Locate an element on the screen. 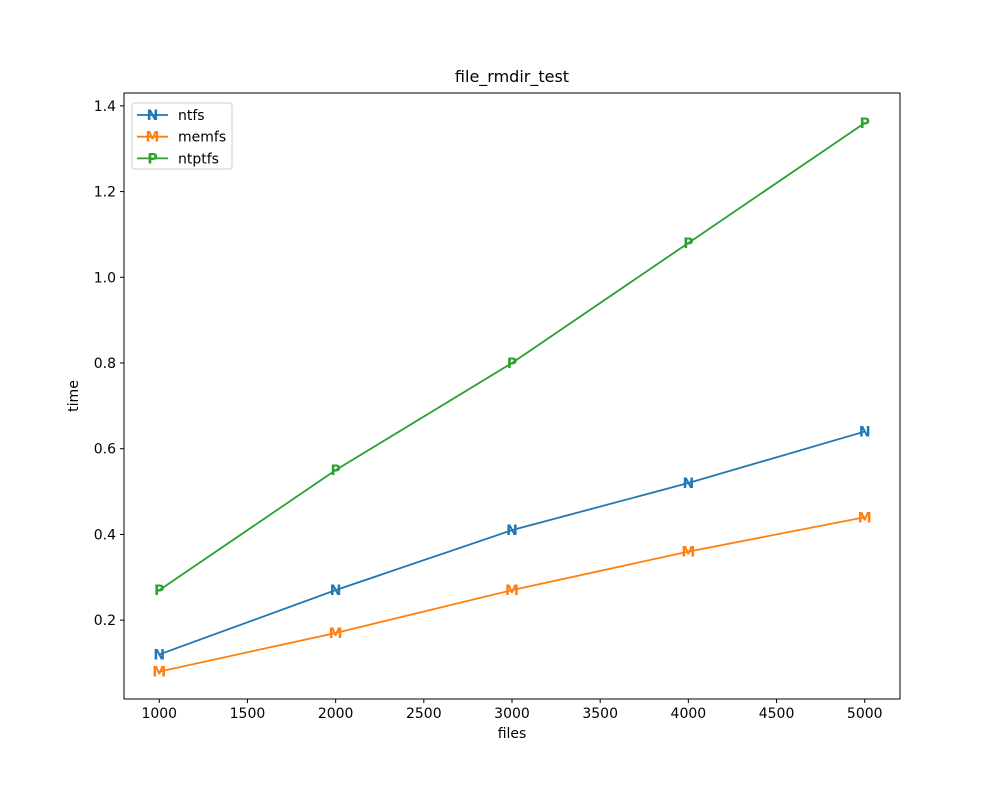  legend-box is located at coordinates (182, 136).